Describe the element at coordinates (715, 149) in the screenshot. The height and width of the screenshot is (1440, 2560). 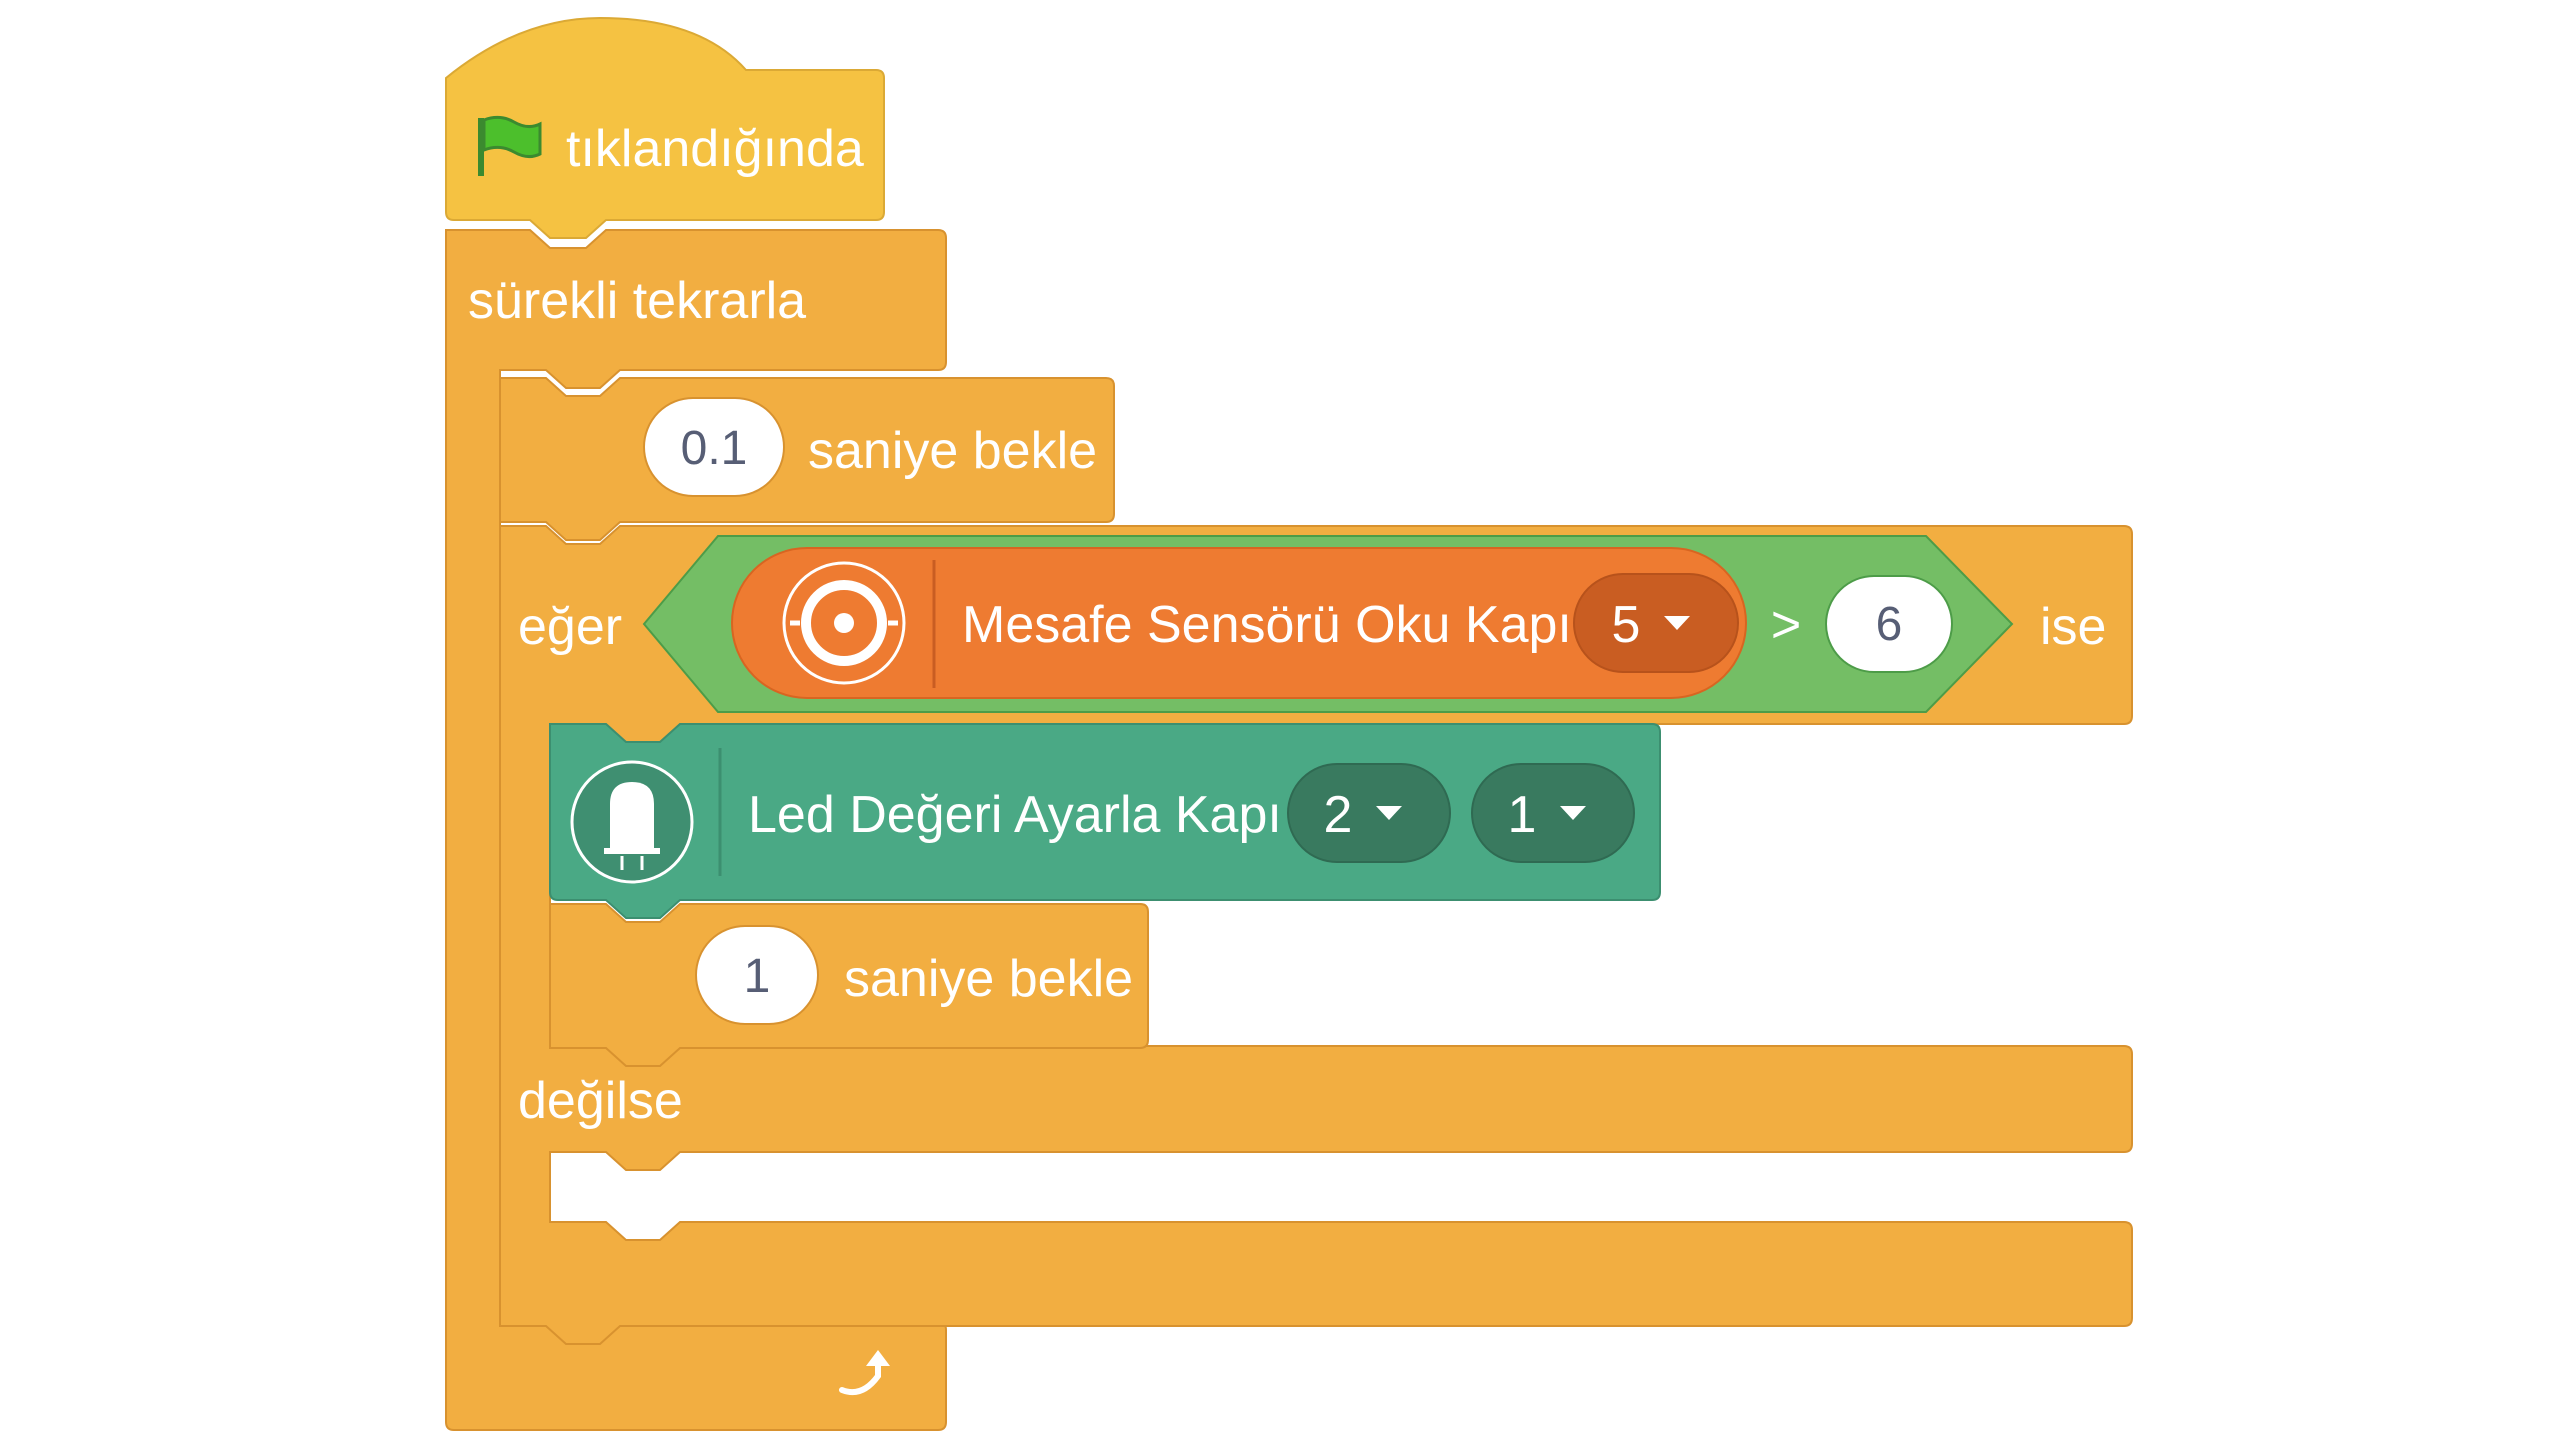
I see `hat-label: tıklandığında` at that location.